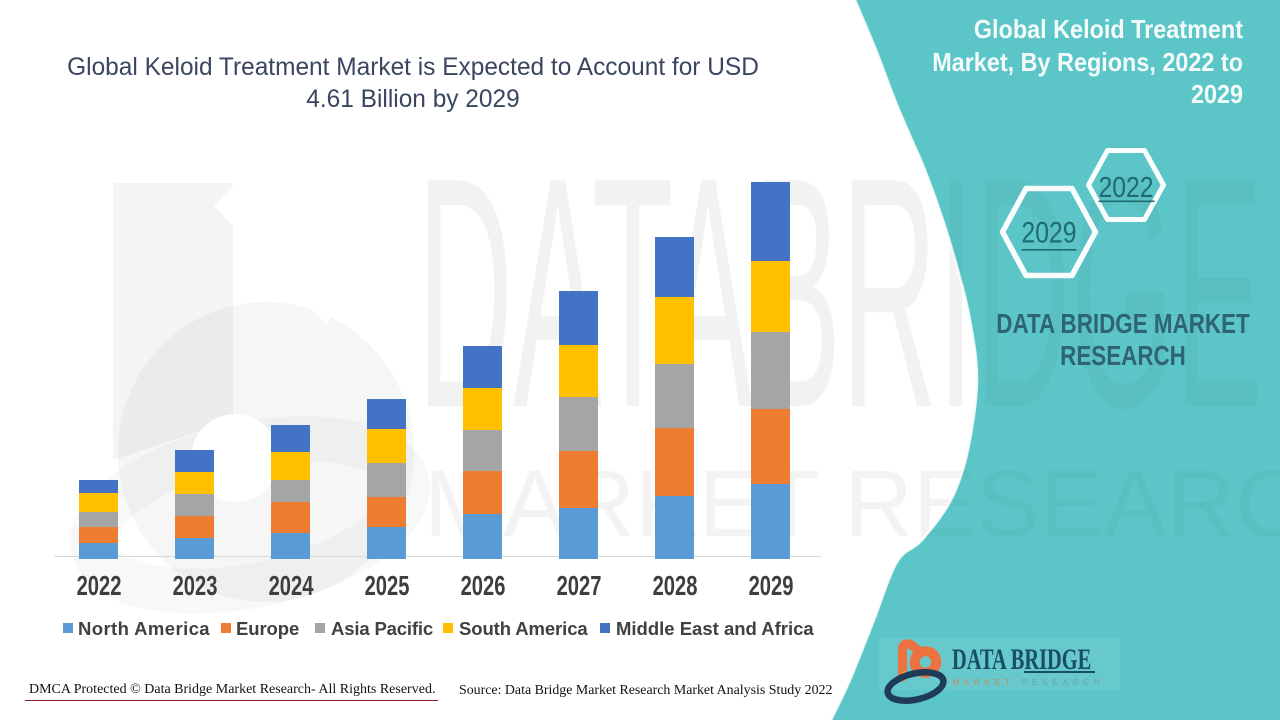  Describe the element at coordinates (1126, 188) in the screenshot. I see `svg-text: 2022` at that location.